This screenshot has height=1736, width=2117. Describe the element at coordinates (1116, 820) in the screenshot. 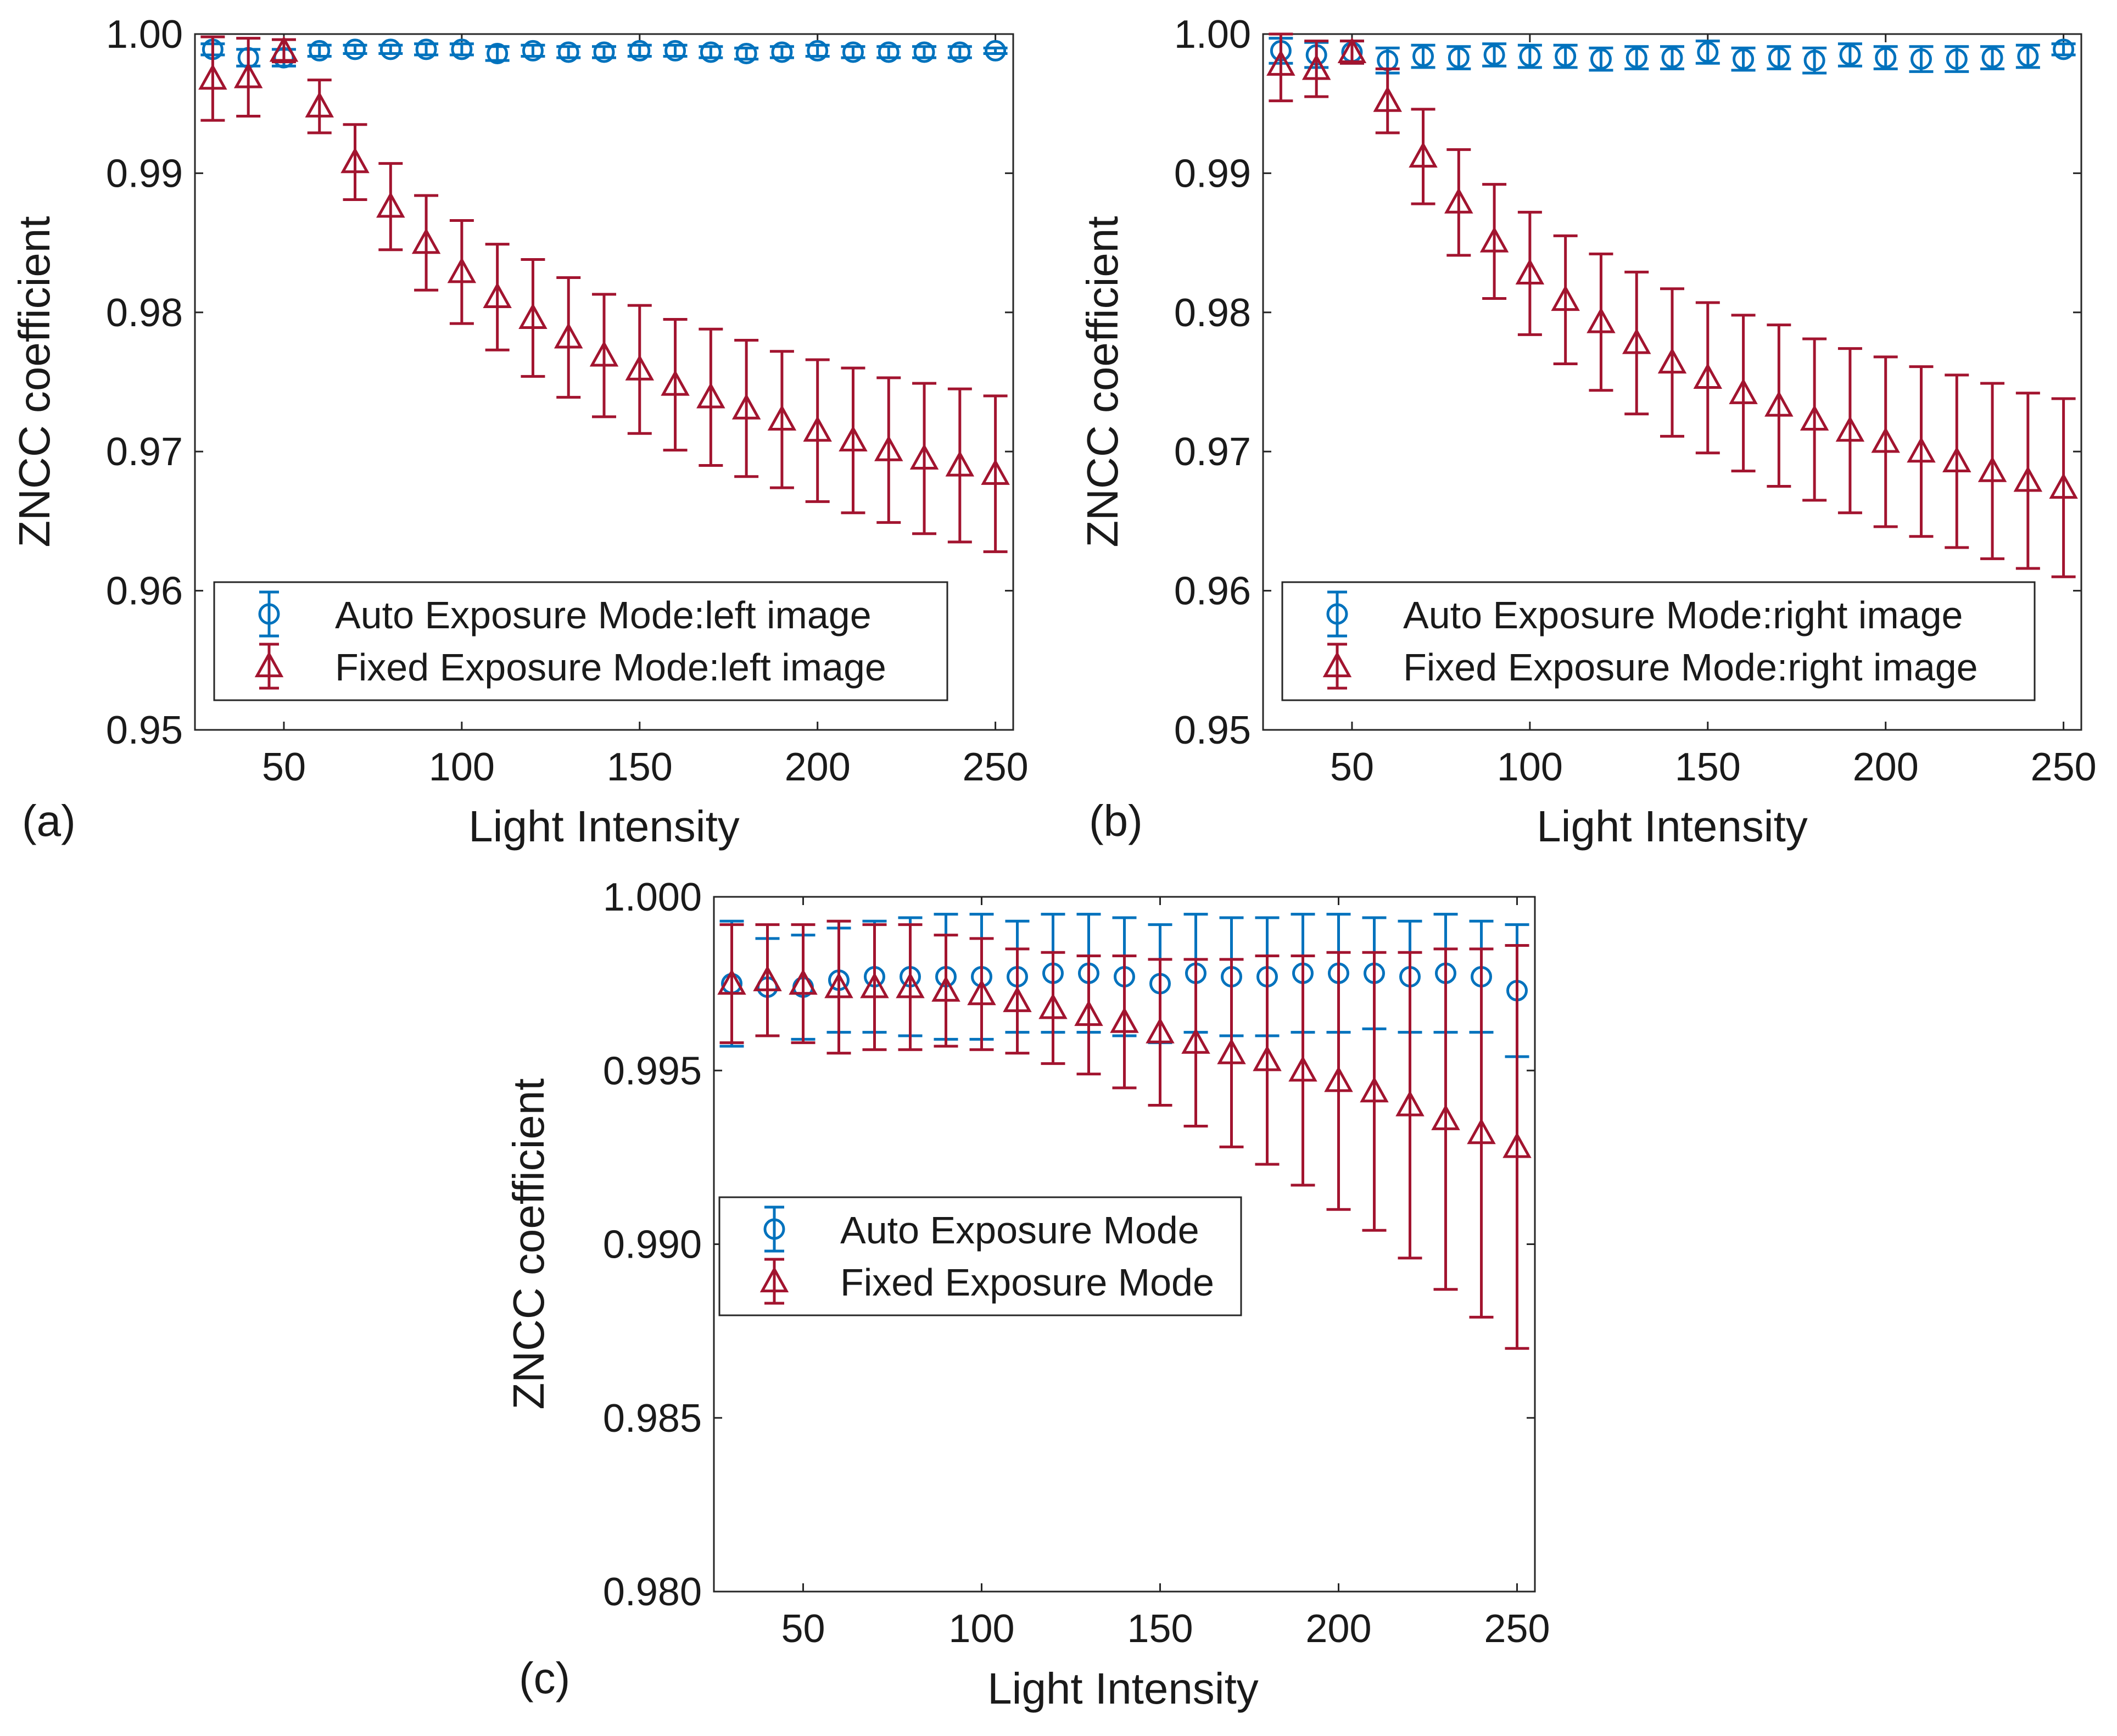

I see `panel-label: (b)` at that location.